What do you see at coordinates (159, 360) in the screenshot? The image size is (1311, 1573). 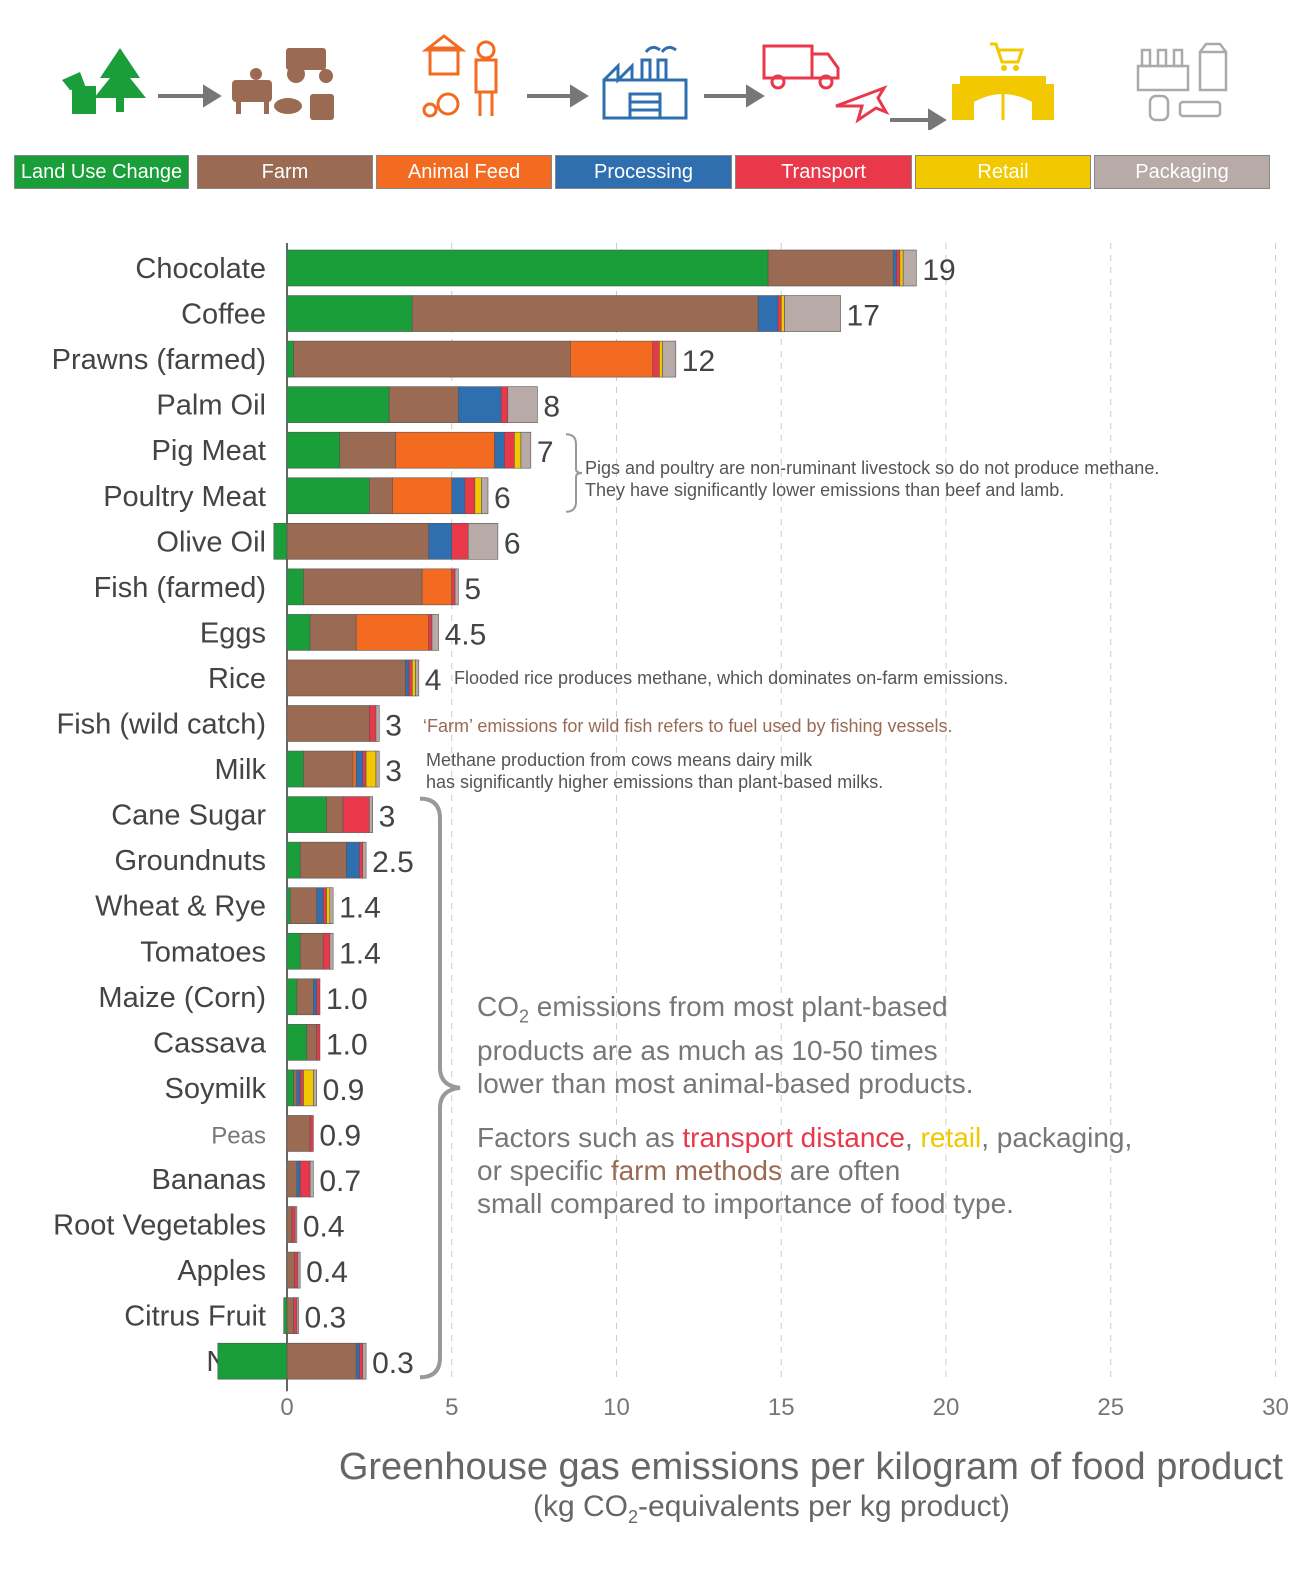 I see `category-label: Prawns (farmed)` at bounding box center [159, 360].